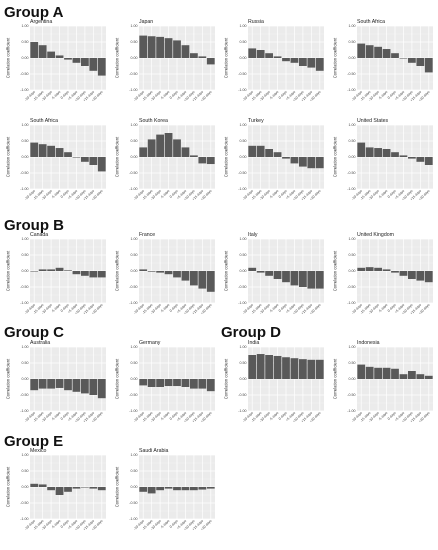 Image resolution: width=438 pixels, height=550 pixels. Describe the element at coordinates (34, 225) in the screenshot. I see `group-b-label: Group B` at that location.